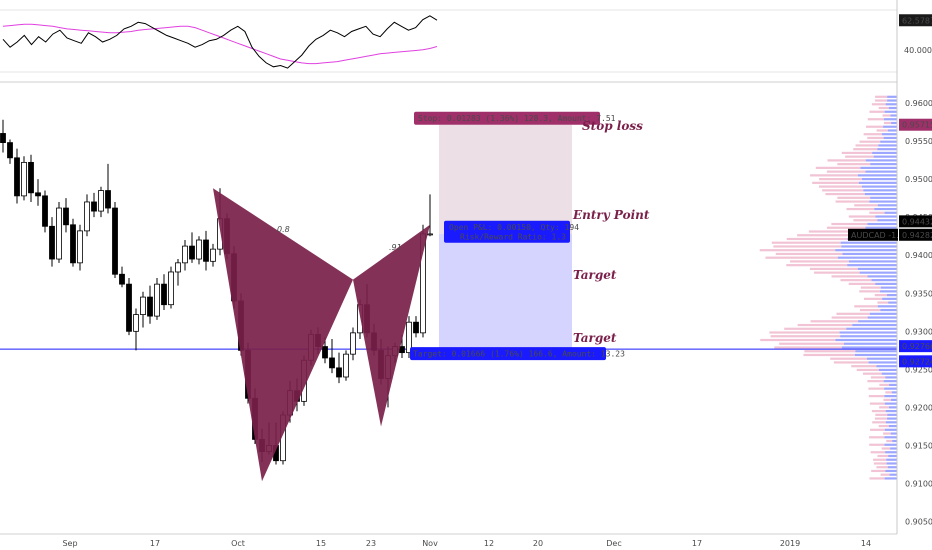 This screenshot has width=932, height=550. Describe the element at coordinates (371, 543) in the screenshot. I see `time-tick-label: 23` at that location.